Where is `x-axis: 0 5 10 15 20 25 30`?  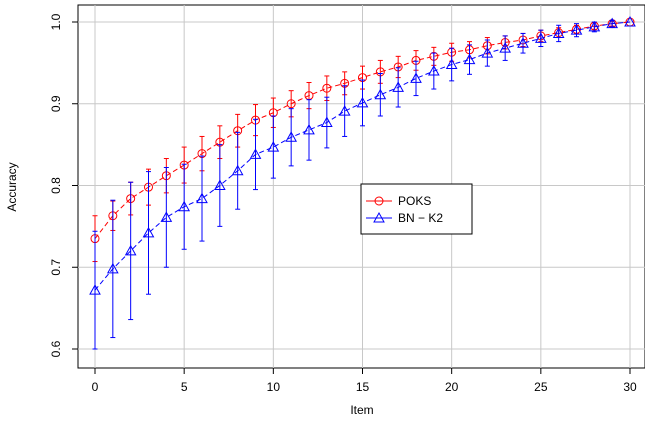 x-axis: 0 5 10 15 20 25 30 is located at coordinates (364, 381).